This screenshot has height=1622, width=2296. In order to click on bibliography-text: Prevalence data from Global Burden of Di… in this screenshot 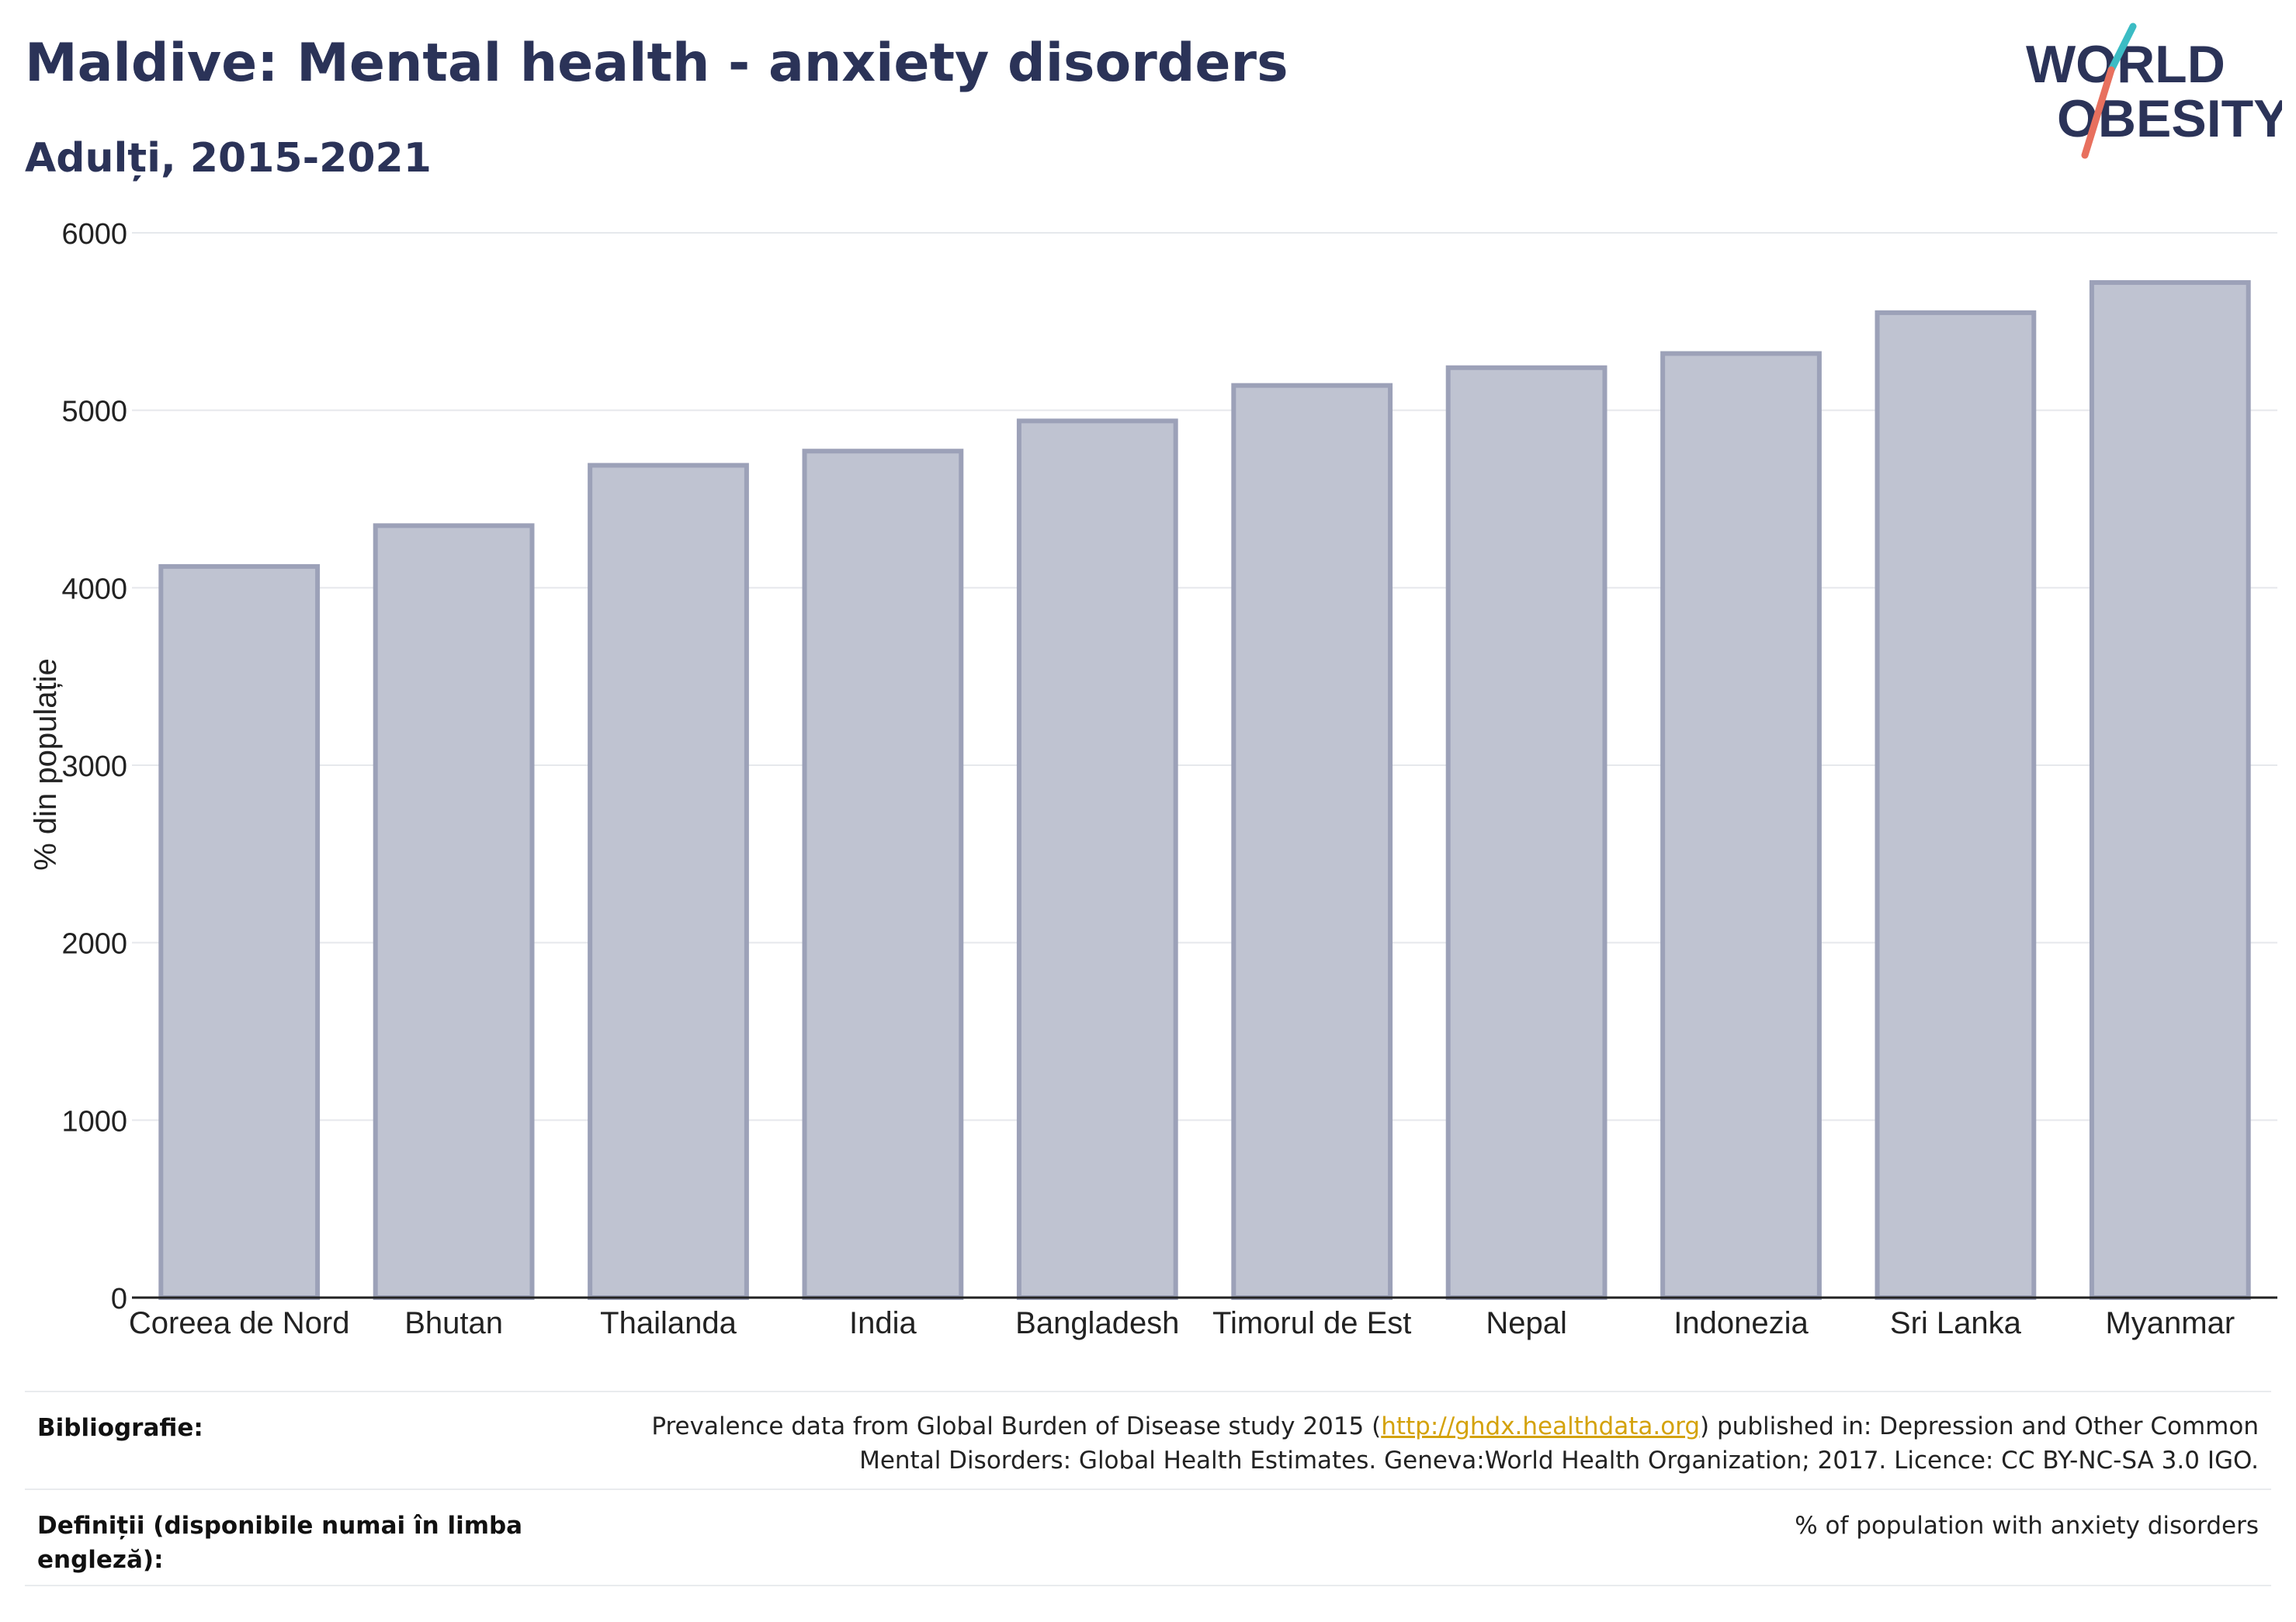, I will do `click(1455, 1443)`.